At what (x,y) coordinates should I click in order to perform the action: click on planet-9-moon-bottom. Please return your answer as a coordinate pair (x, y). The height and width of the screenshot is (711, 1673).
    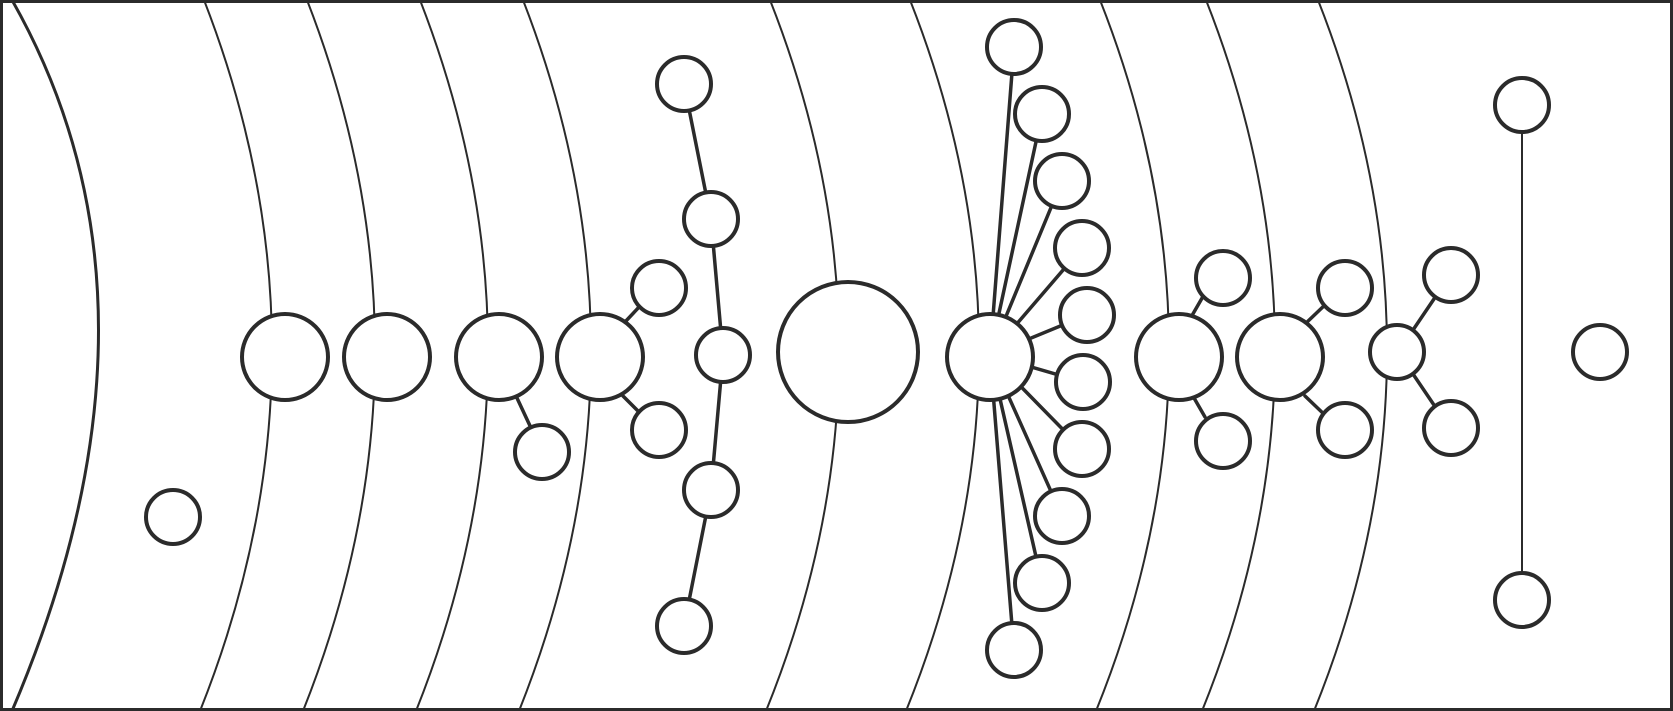
    Looking at the image, I should click on (1451, 428).